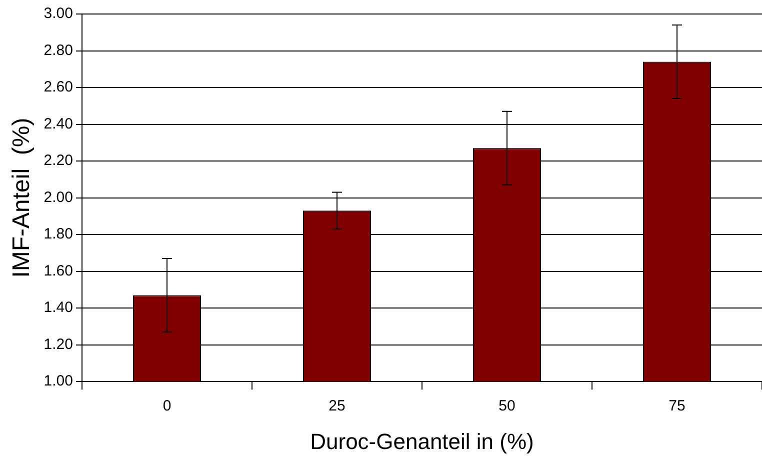  I want to click on x-tick-label: 50, so click(507, 406).